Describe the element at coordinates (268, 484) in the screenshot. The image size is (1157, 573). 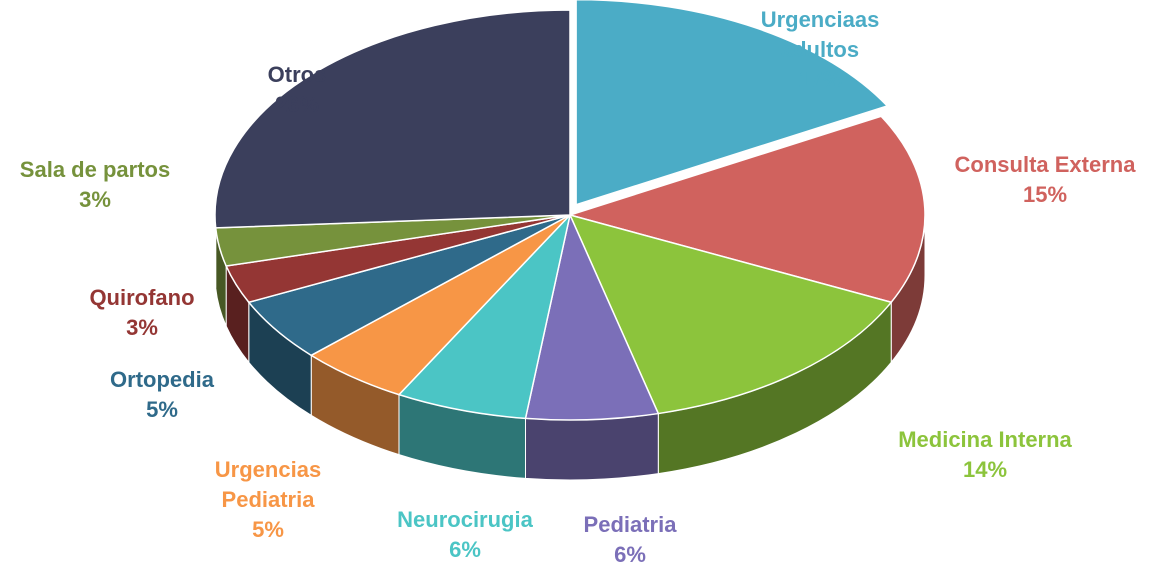
I see `slice-name: Urgencias Pediatria` at that location.